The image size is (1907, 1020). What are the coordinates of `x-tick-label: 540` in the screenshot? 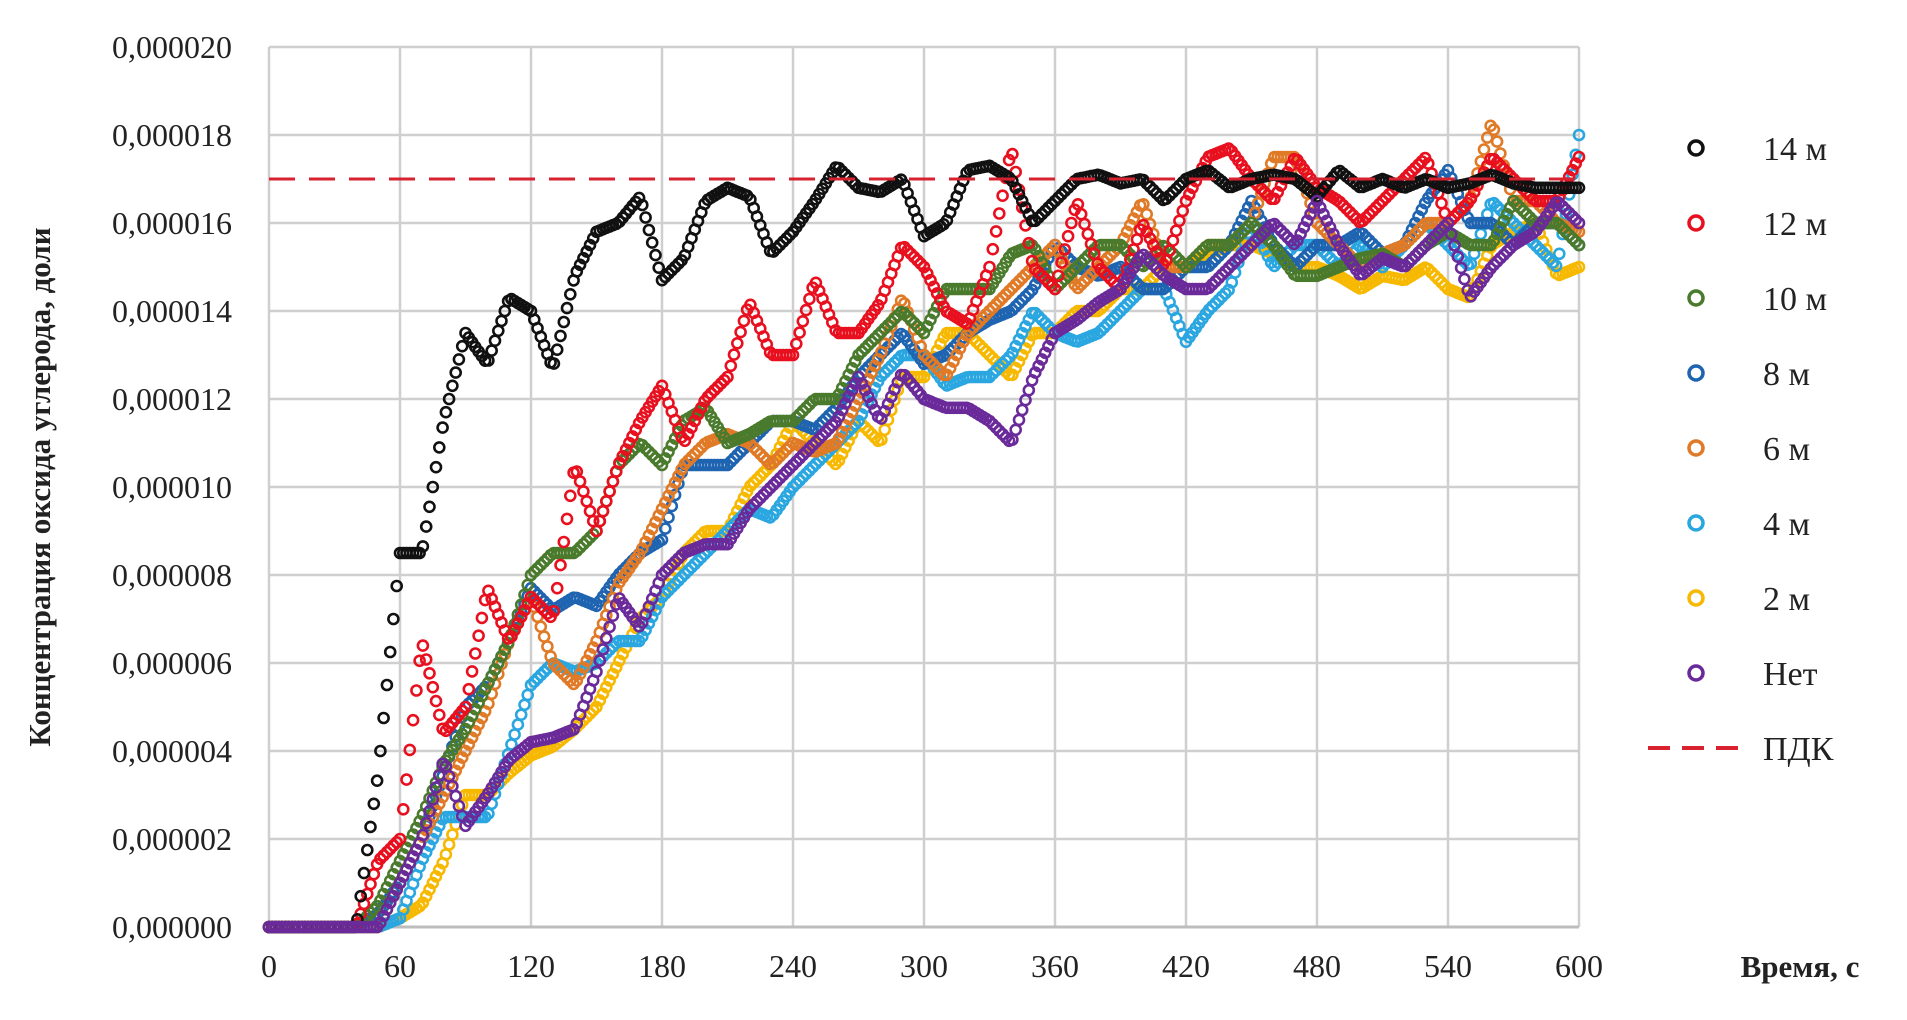 It's located at (1448, 966).